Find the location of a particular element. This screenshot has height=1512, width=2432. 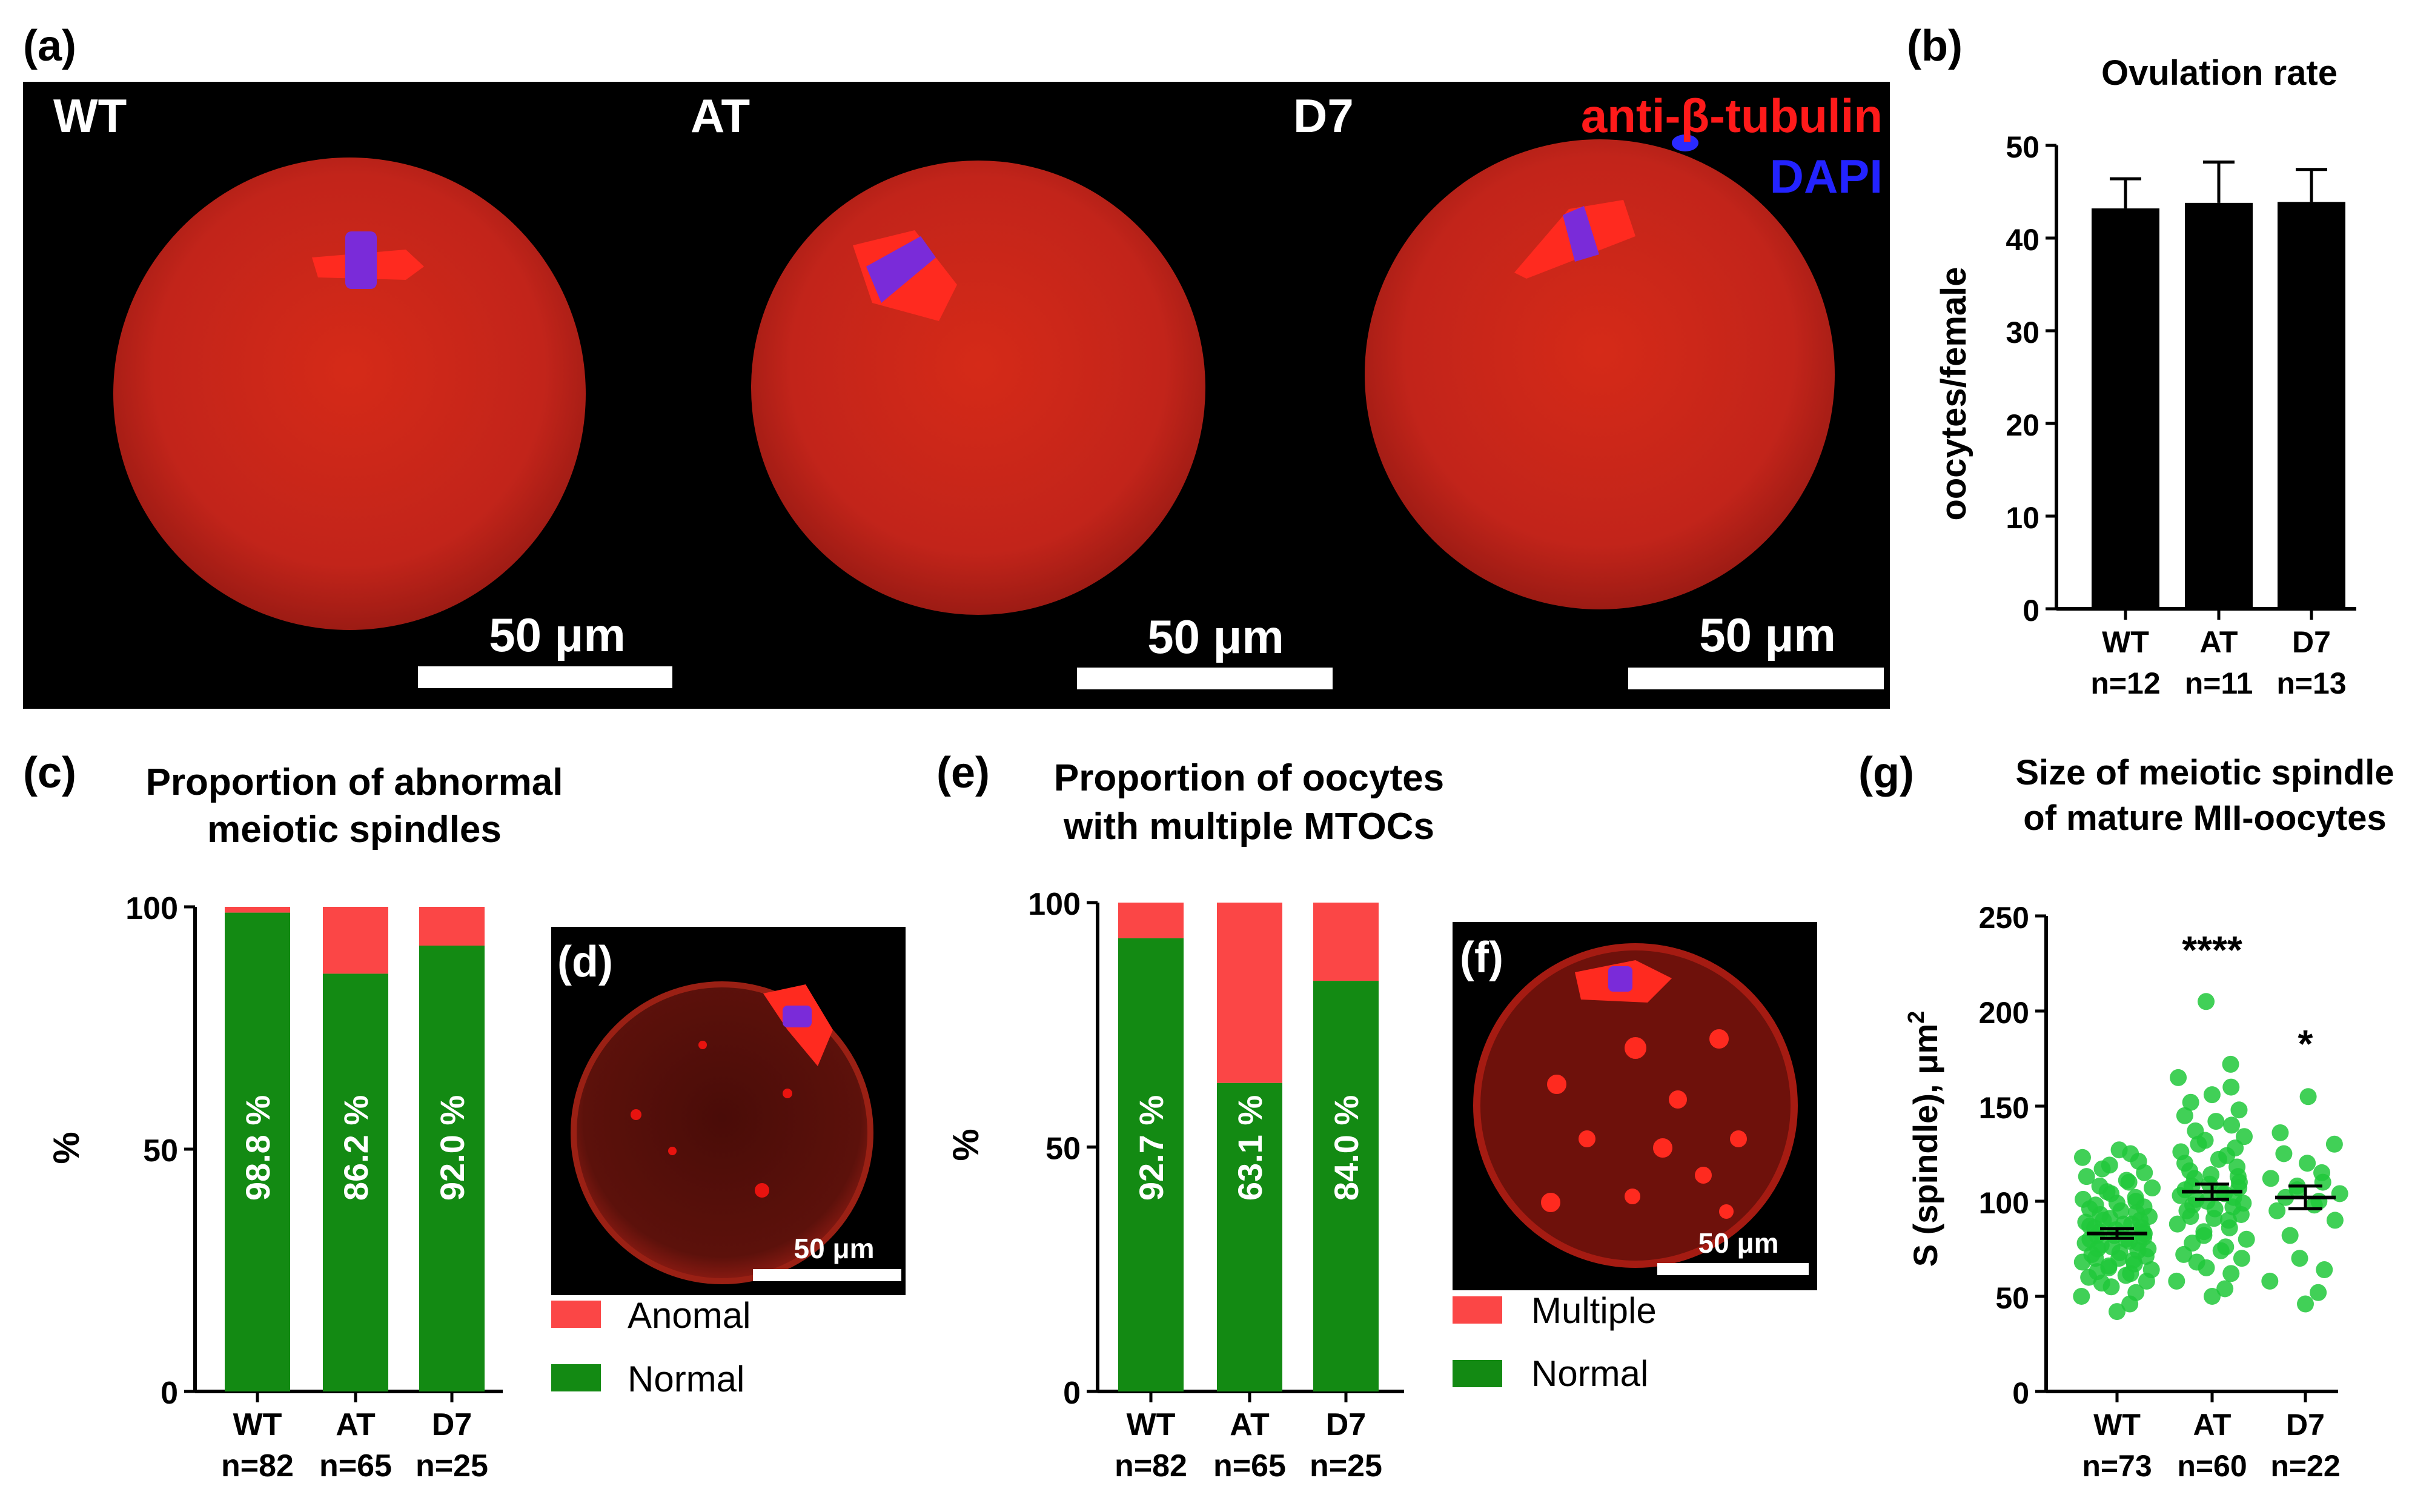

panel-letter-b: (b) is located at coordinates (1935, 46).